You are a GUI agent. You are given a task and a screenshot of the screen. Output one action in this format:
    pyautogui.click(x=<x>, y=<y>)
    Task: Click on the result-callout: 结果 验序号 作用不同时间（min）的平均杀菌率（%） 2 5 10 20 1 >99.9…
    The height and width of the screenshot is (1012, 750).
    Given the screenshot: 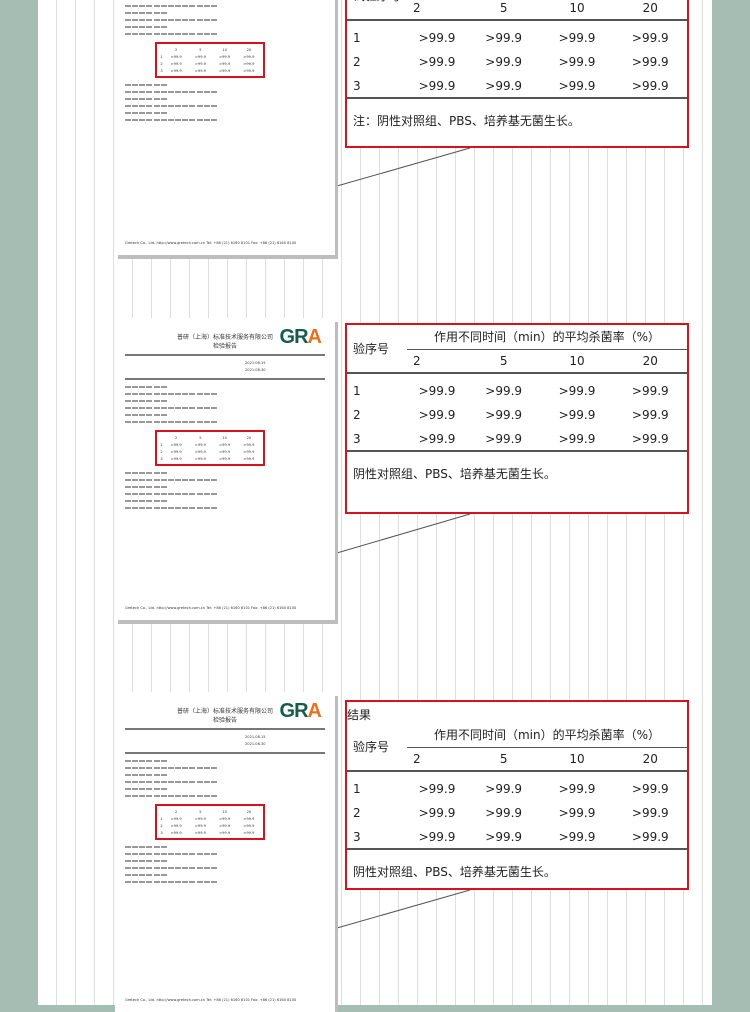 What is the action you would take?
    pyautogui.click(x=517, y=795)
    